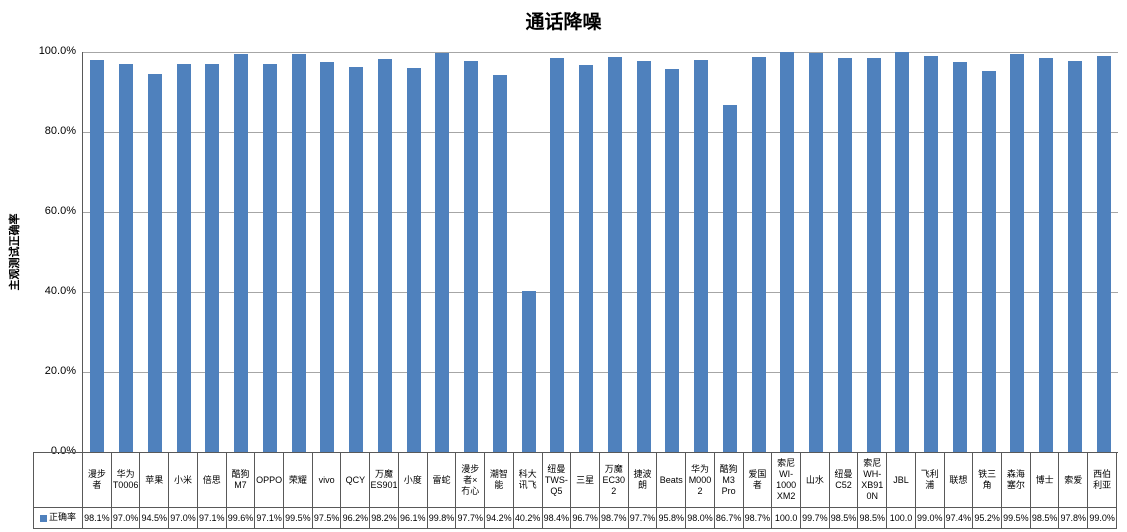  Describe the element at coordinates (757, 480) in the screenshot. I see `category-label: 爱国 者` at that location.